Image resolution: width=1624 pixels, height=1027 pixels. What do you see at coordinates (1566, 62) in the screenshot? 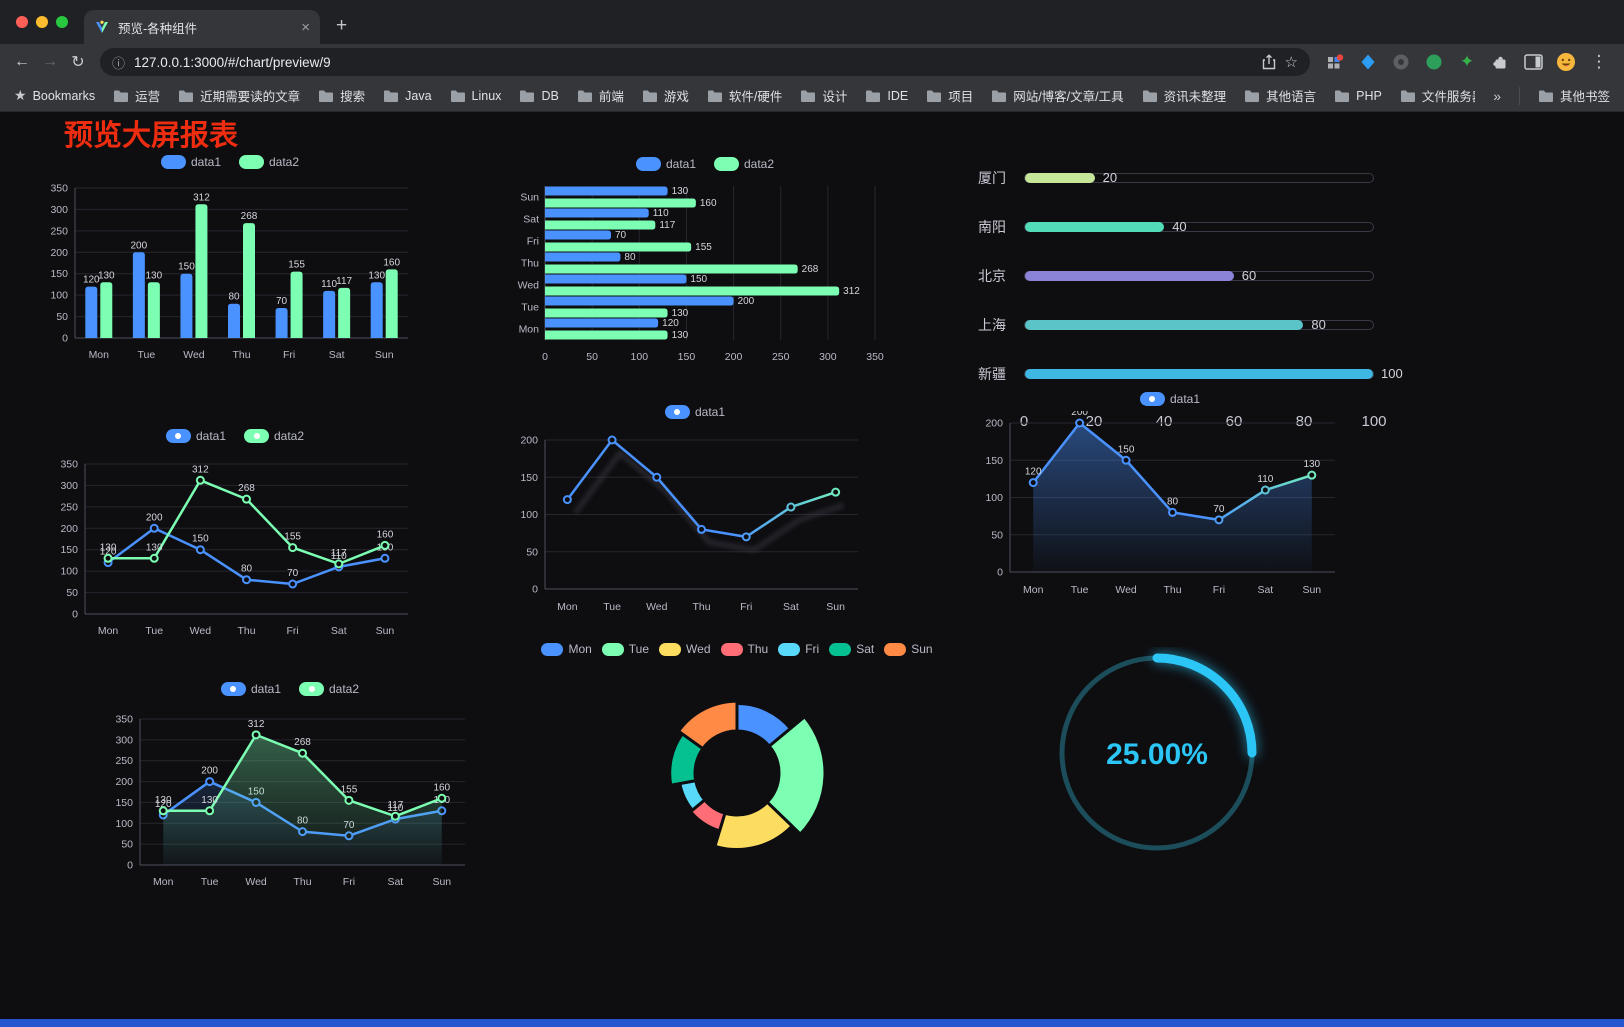
I see `profile-avatar` at bounding box center [1566, 62].